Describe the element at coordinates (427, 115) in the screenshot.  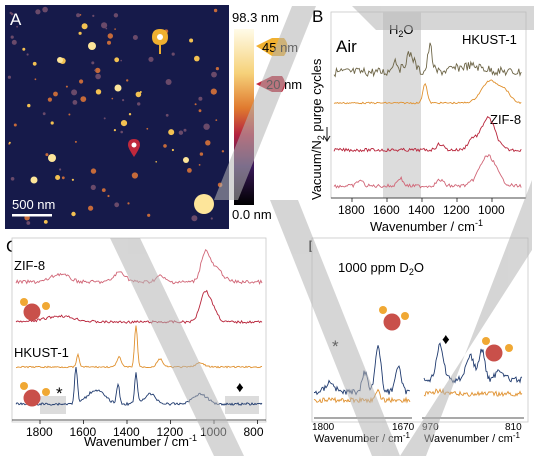
I see `b-spectra` at that location.